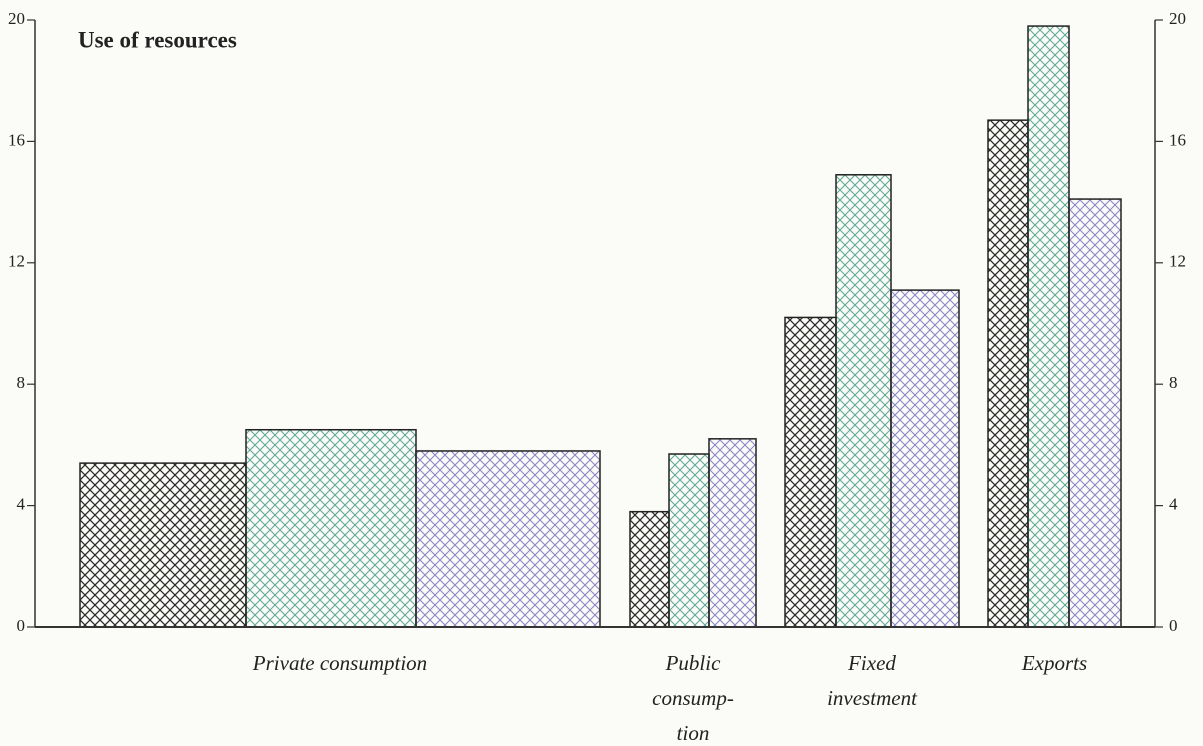  What do you see at coordinates (157, 39) in the screenshot?
I see `chart-title: Use of resources` at bounding box center [157, 39].